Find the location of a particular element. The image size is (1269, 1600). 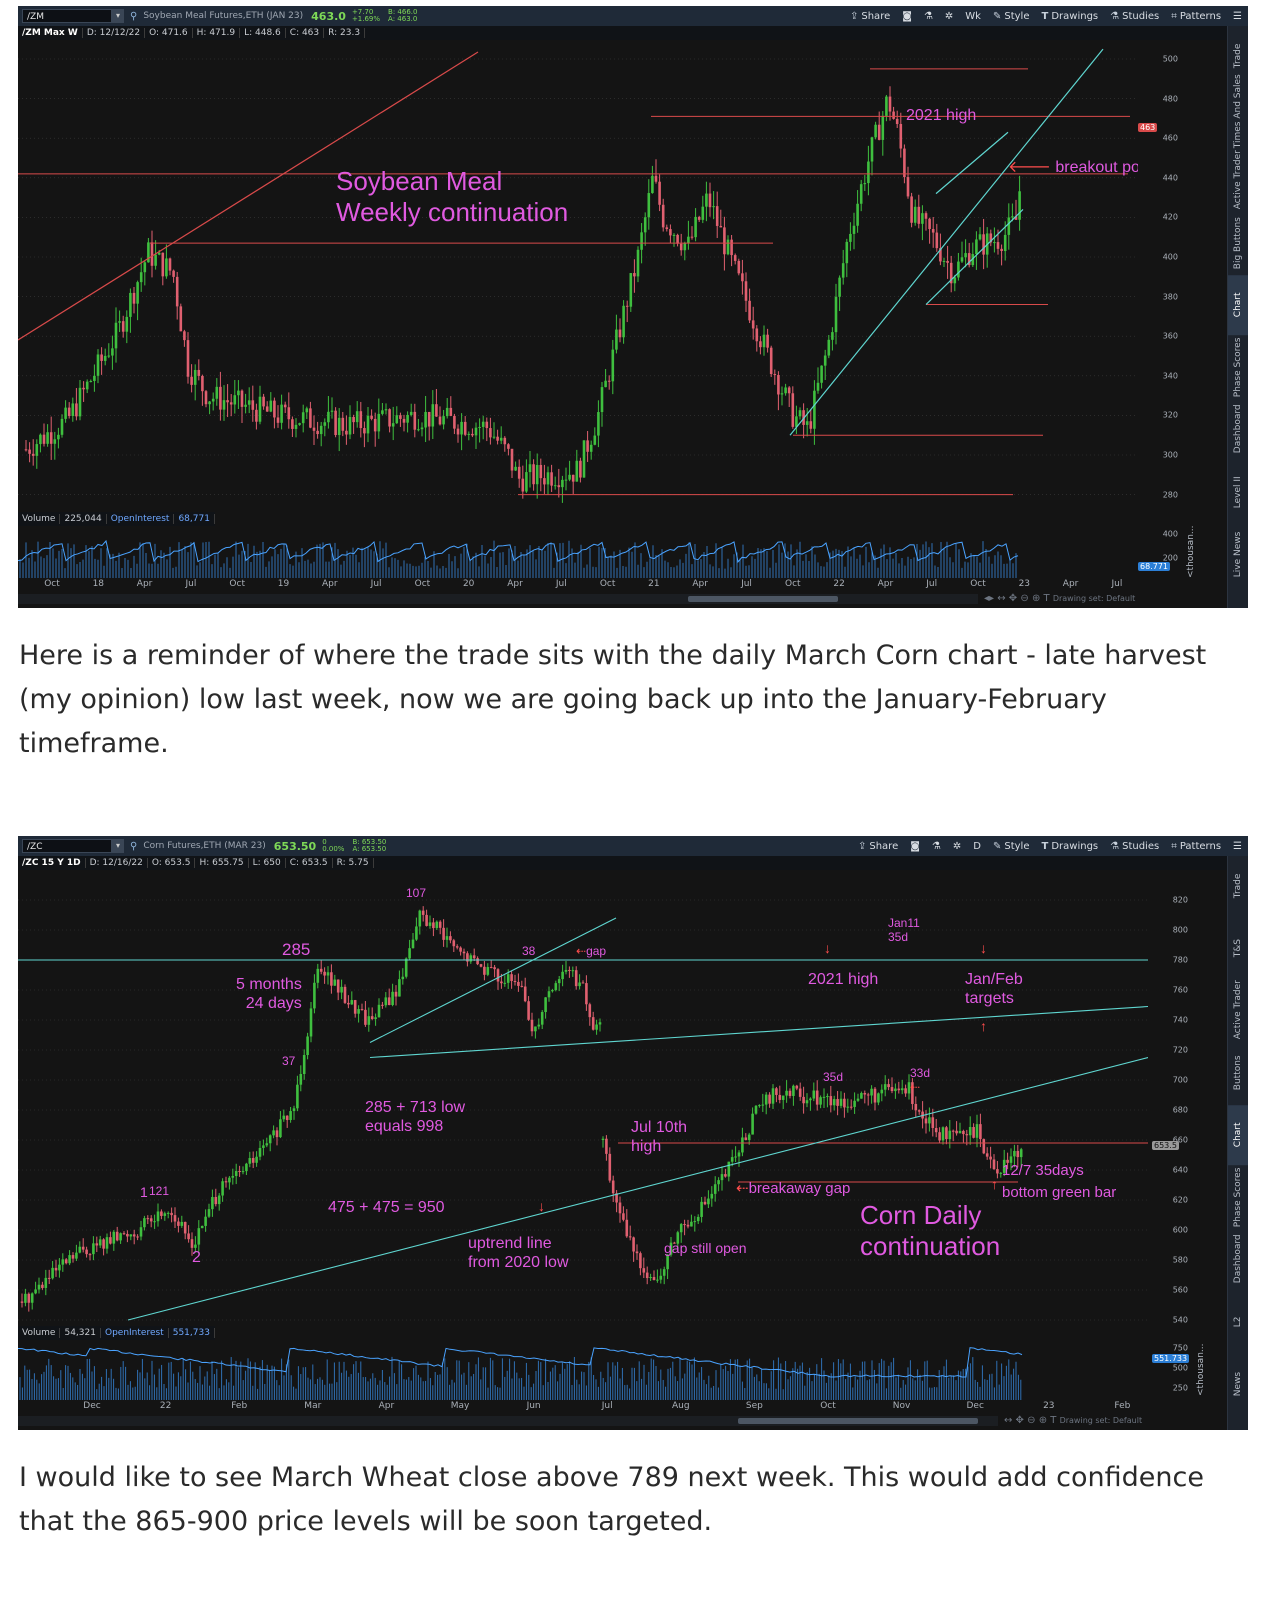

bid-ask: B: 466.0 A: 463.0 is located at coordinates (402, 16).